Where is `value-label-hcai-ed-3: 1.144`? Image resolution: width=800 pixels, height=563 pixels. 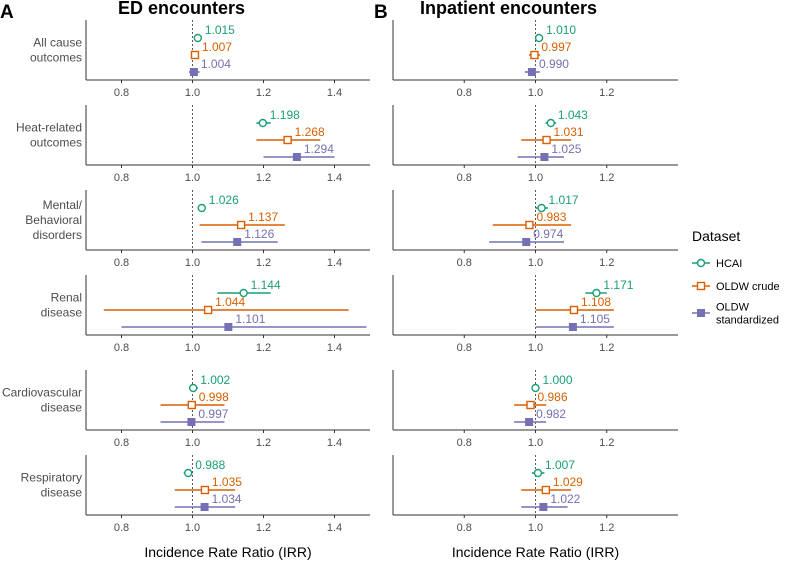
value-label-hcai-ed-3: 1.144 is located at coordinates (266, 285).